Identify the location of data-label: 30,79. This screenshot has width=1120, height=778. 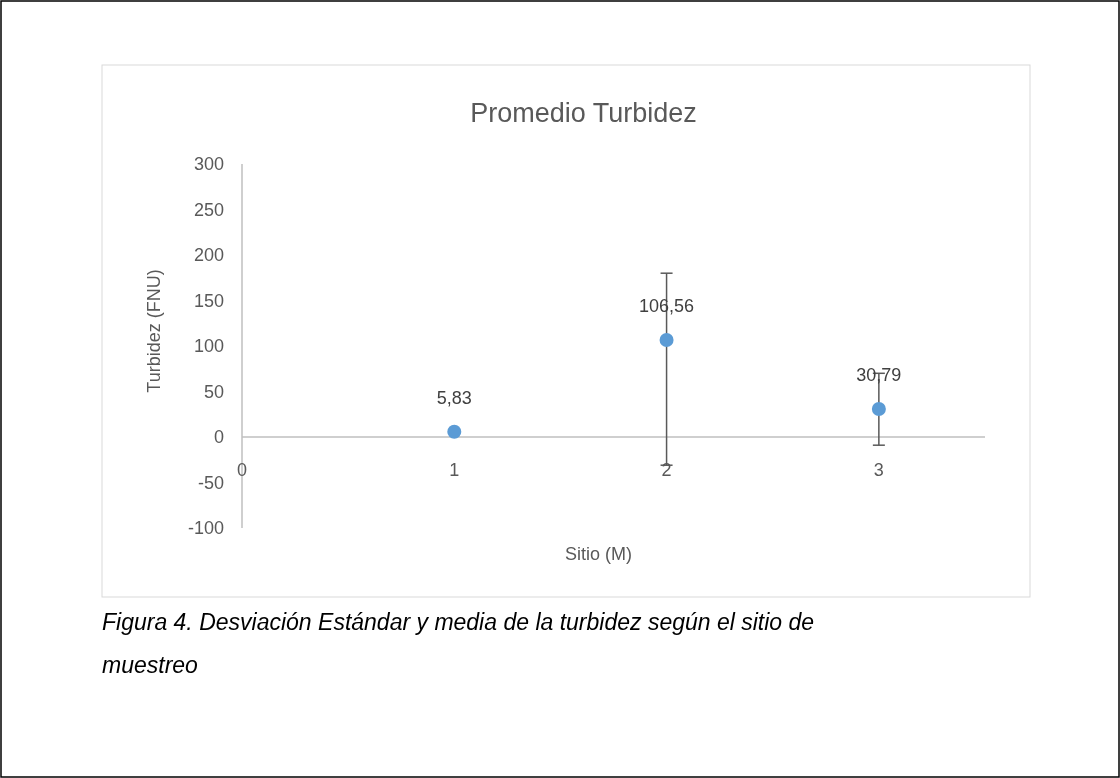
(879, 374).